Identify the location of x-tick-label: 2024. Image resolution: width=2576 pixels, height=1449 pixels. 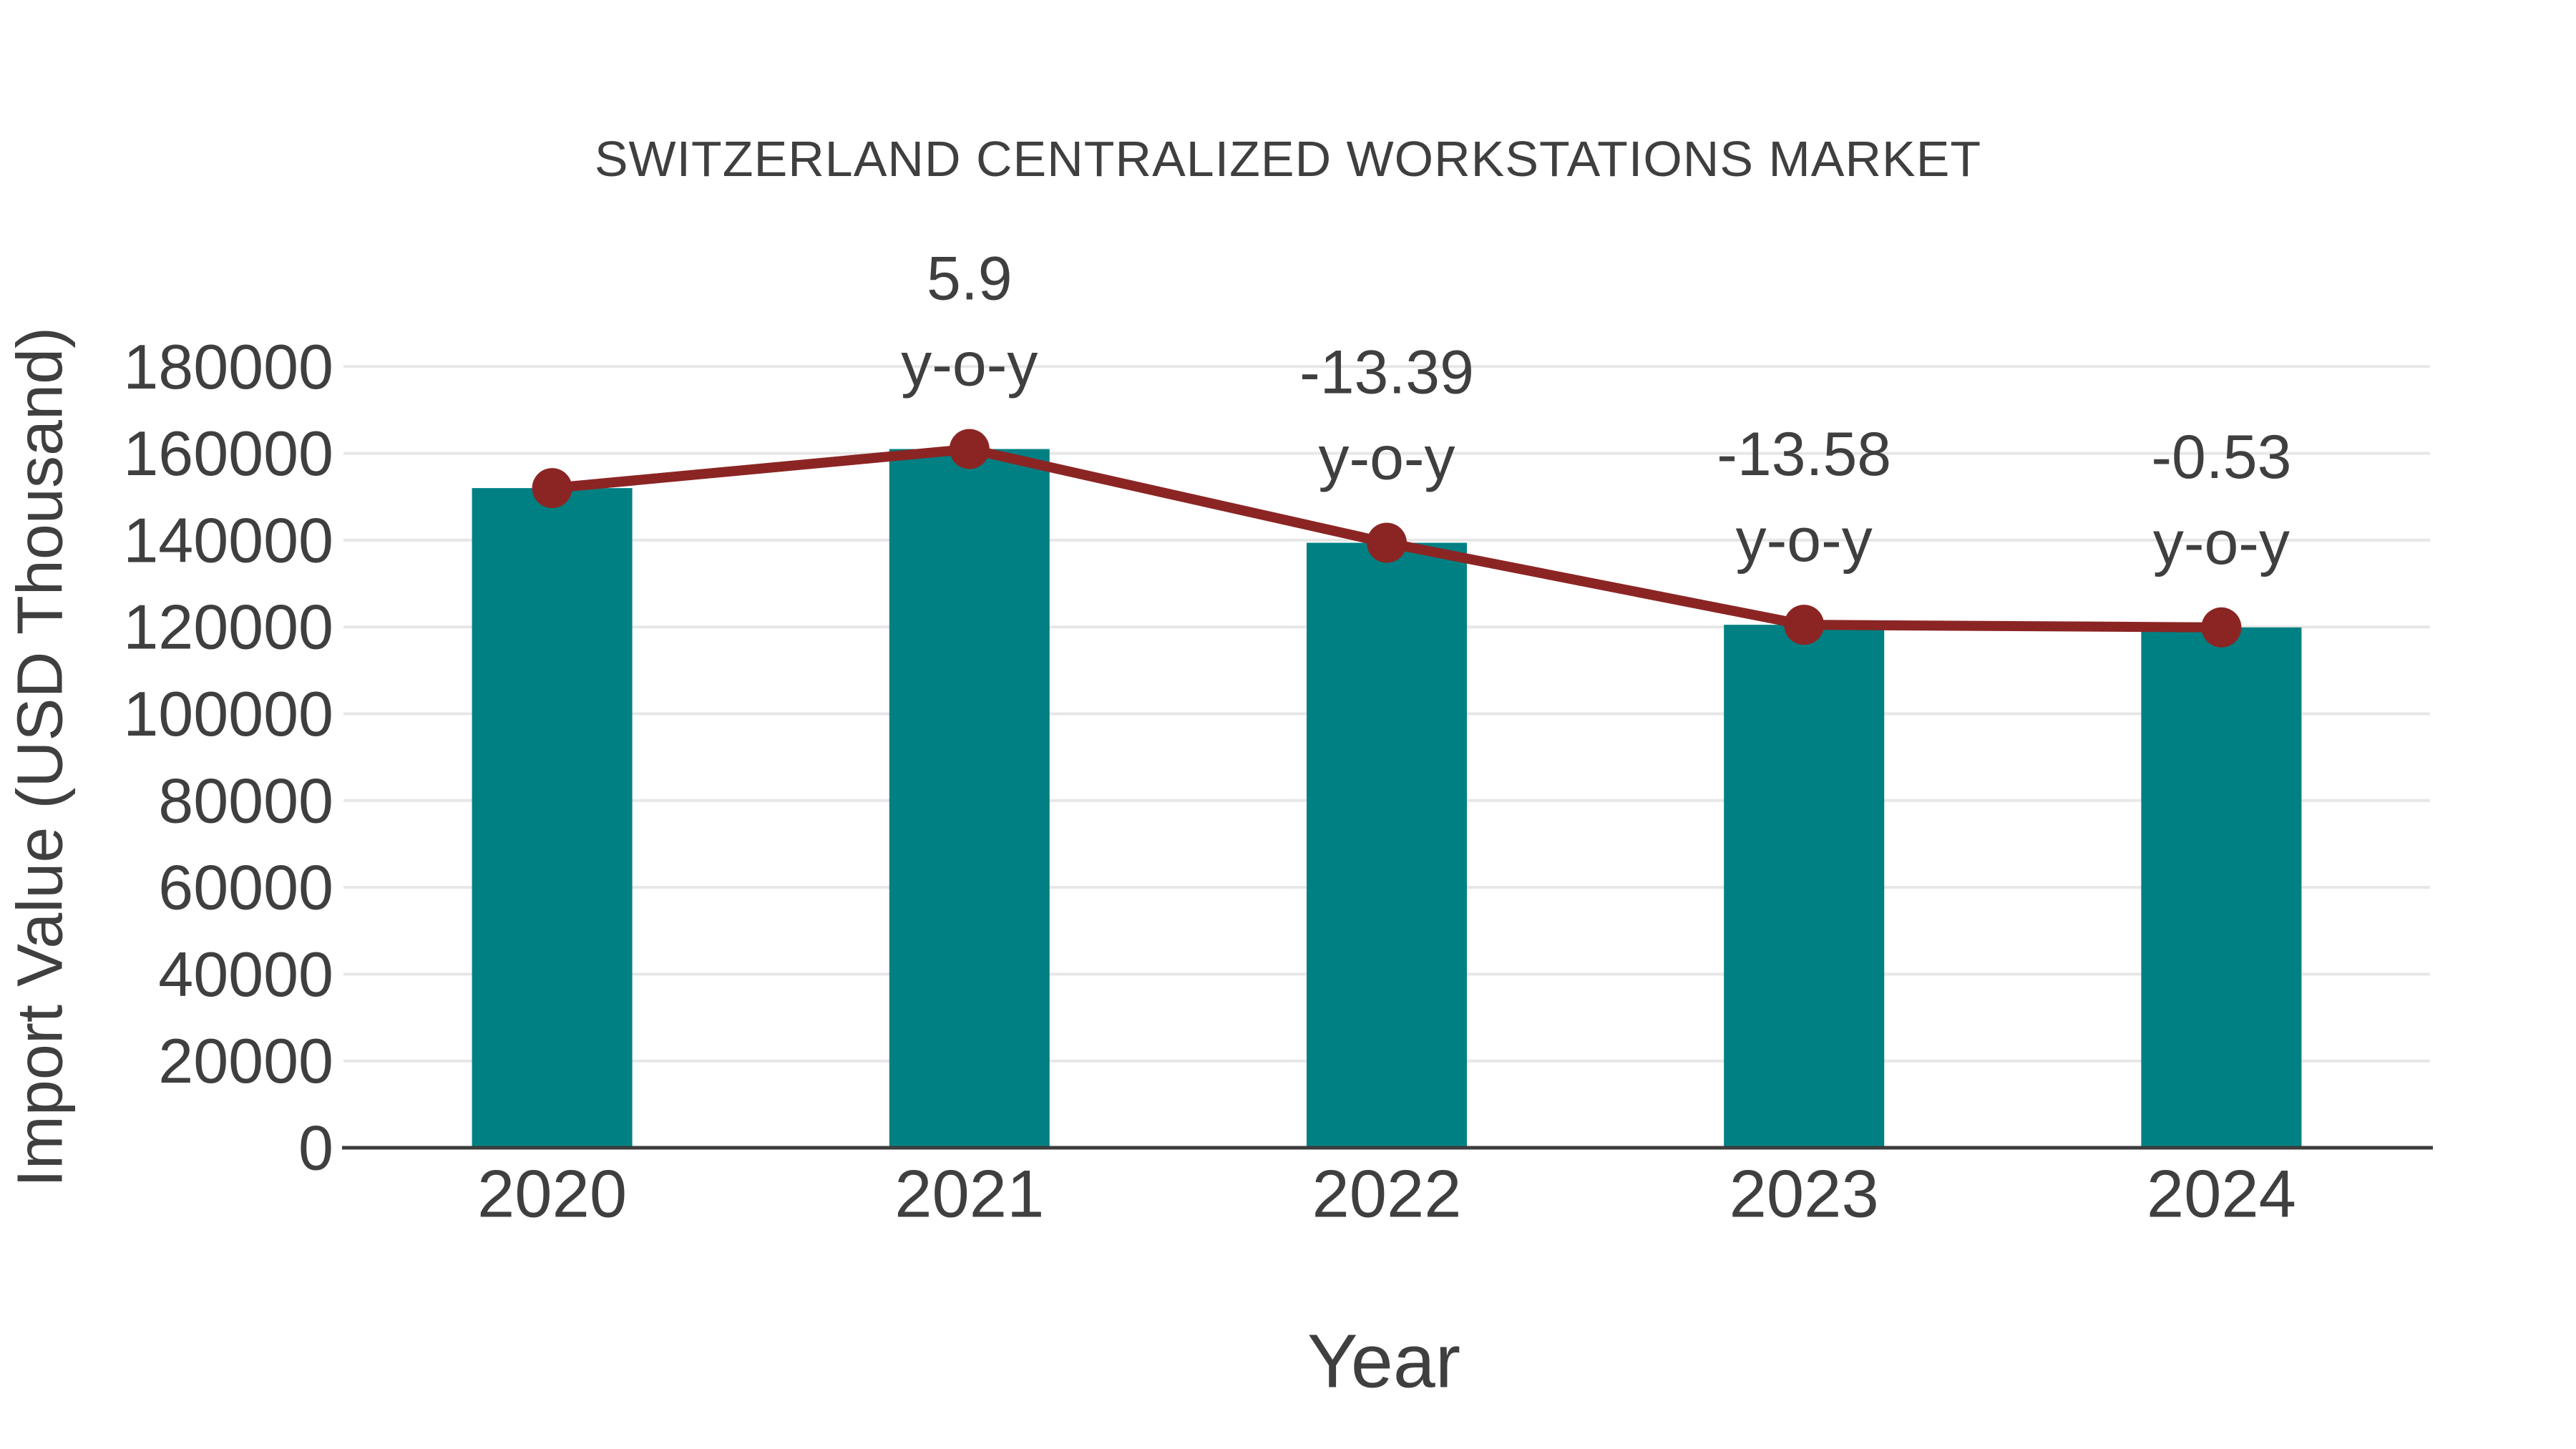
(2221, 1193).